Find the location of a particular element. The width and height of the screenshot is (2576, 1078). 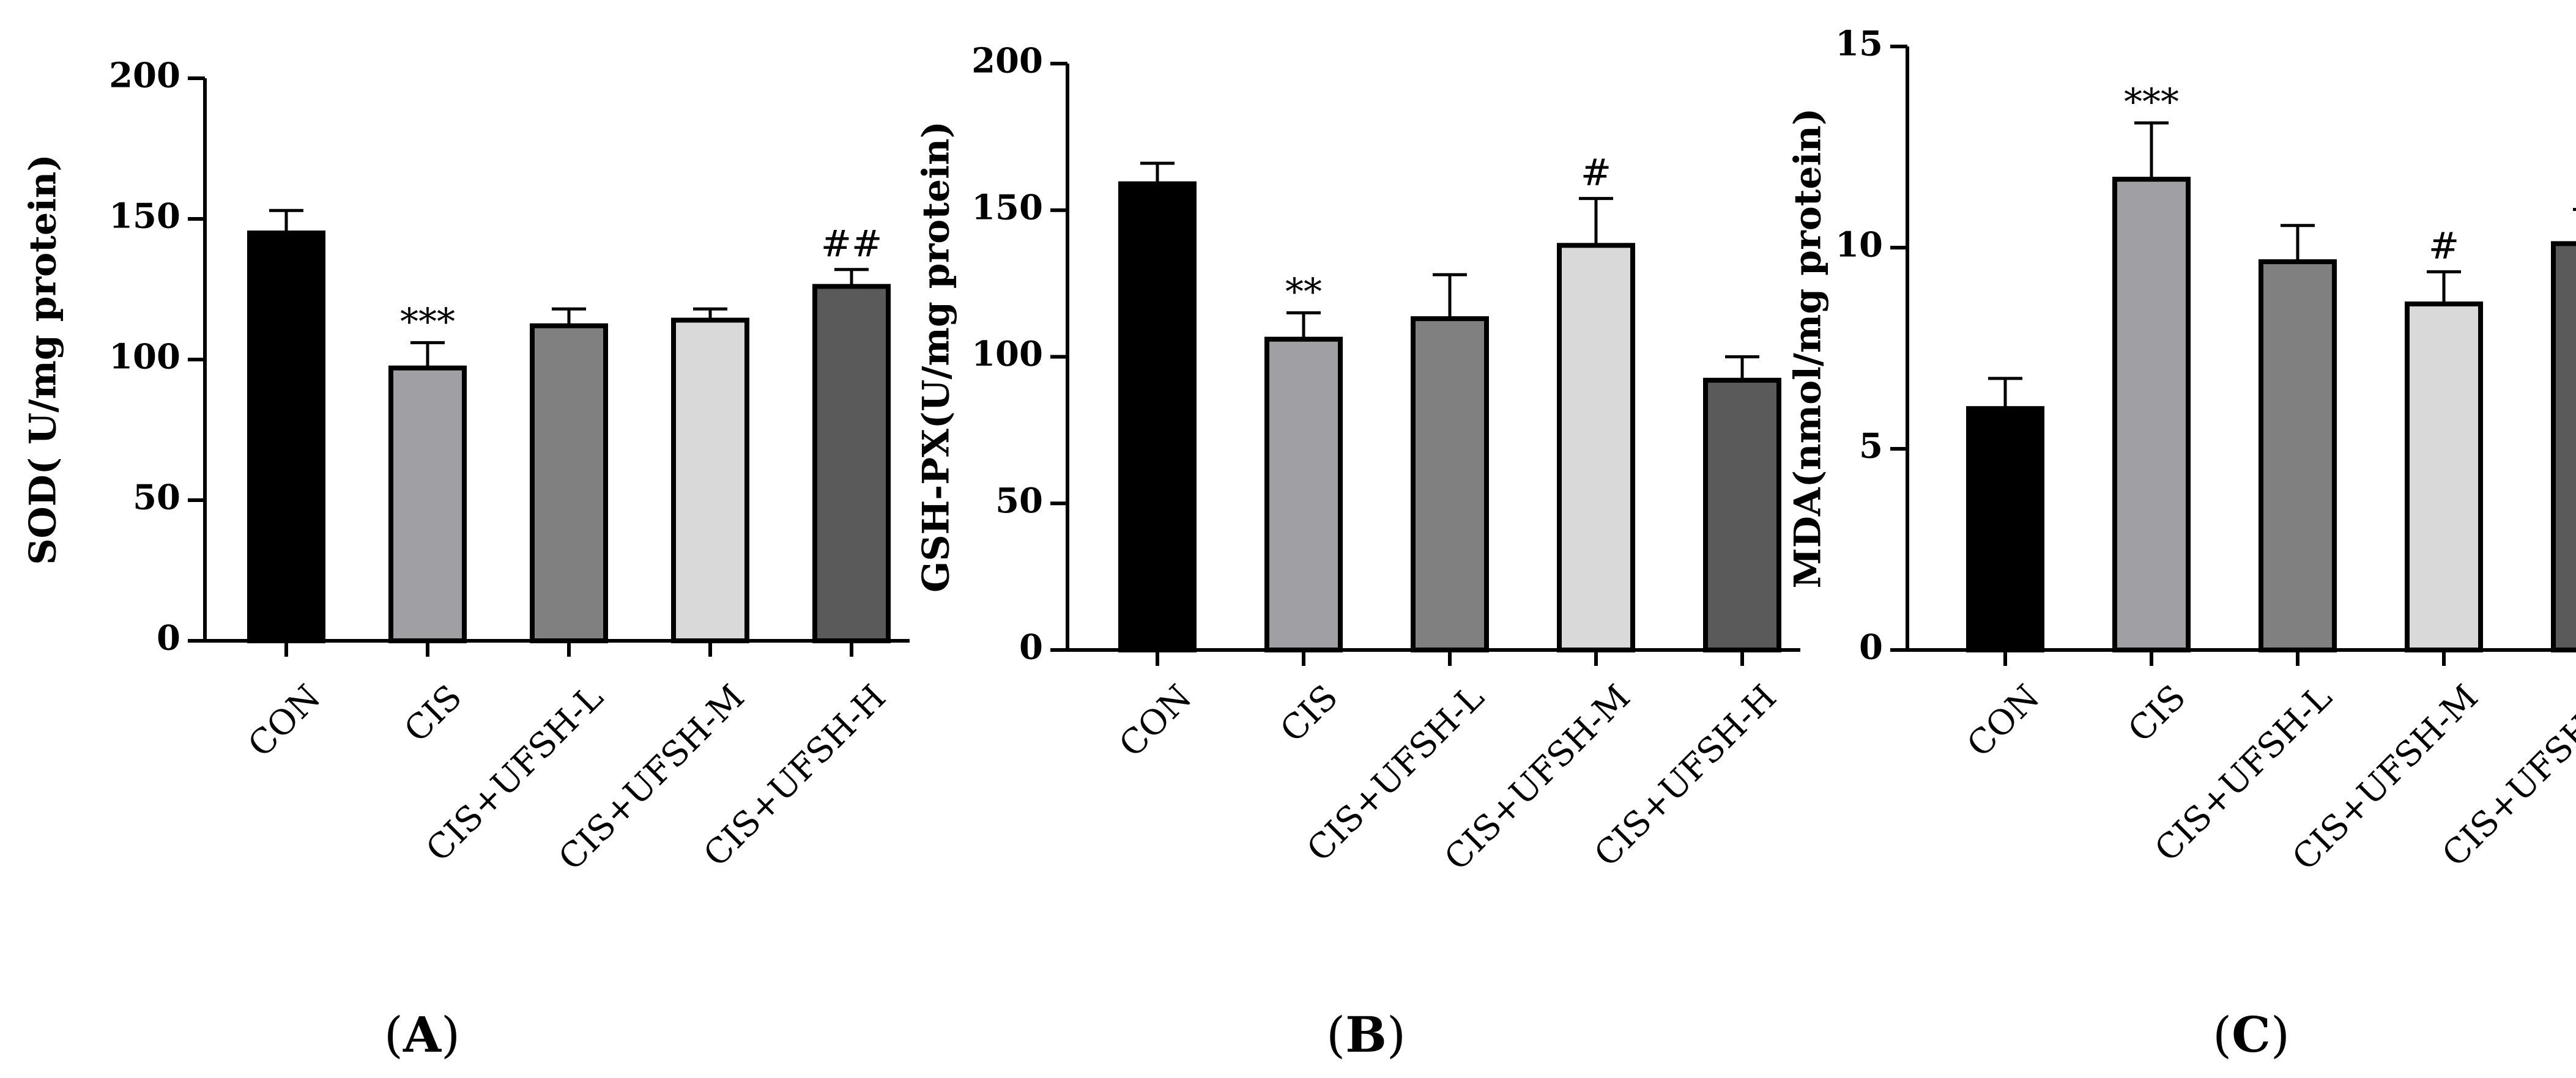

y-tick-label: 5 is located at coordinates (1871, 446).